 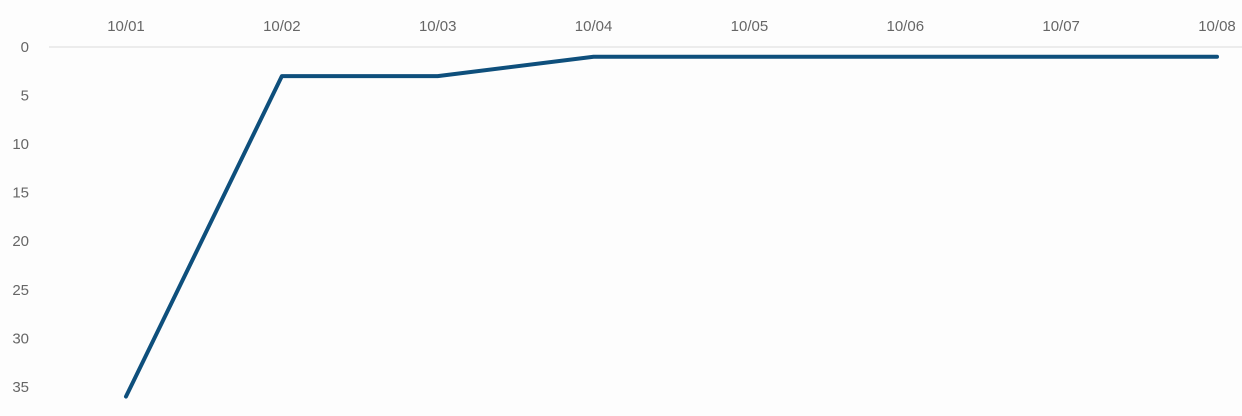 I want to click on y-tick-label: 10, so click(x=20, y=144).